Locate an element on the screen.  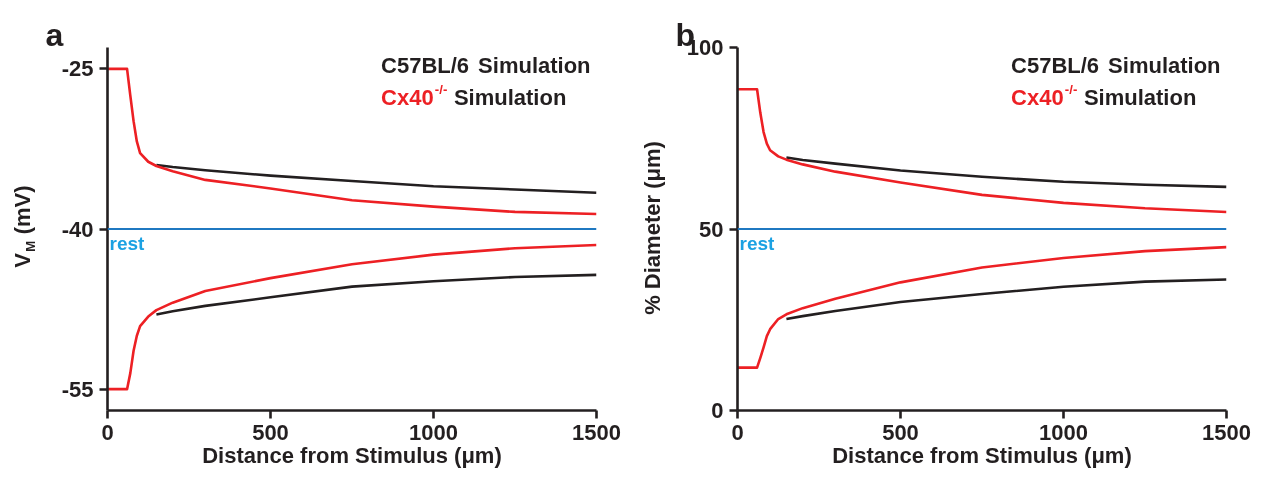
y-tick-label: 0 is located at coordinates (717, 410).